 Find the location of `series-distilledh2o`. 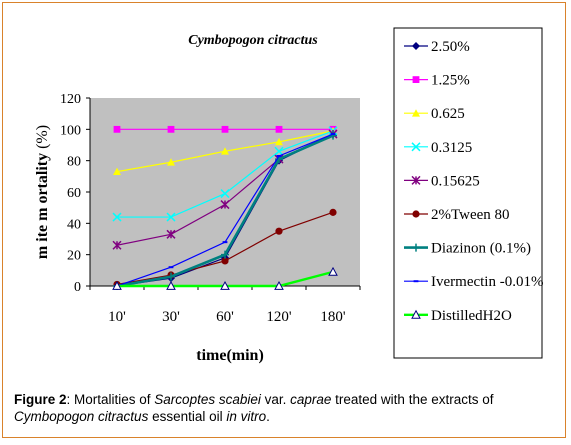

series-distilledh2o is located at coordinates (225, 278).